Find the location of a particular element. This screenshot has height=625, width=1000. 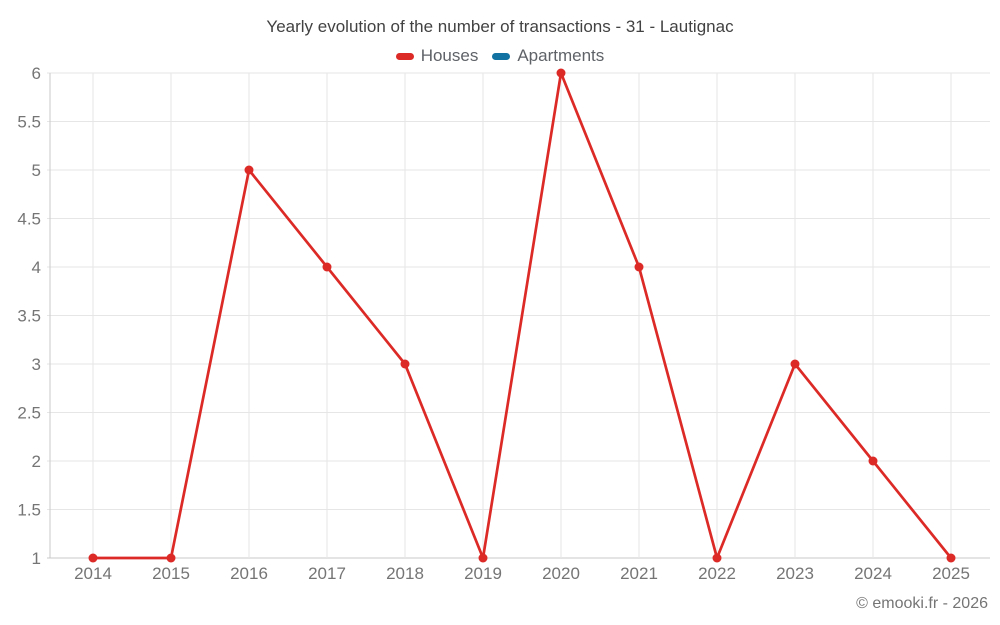

data-point-houses-2020 is located at coordinates (561, 73).